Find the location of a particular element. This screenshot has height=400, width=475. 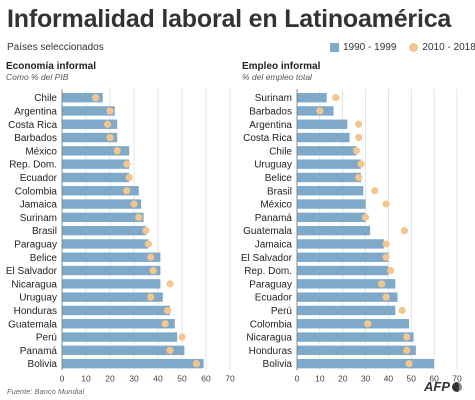

dot-2010-mexico is located at coordinates (386, 204).